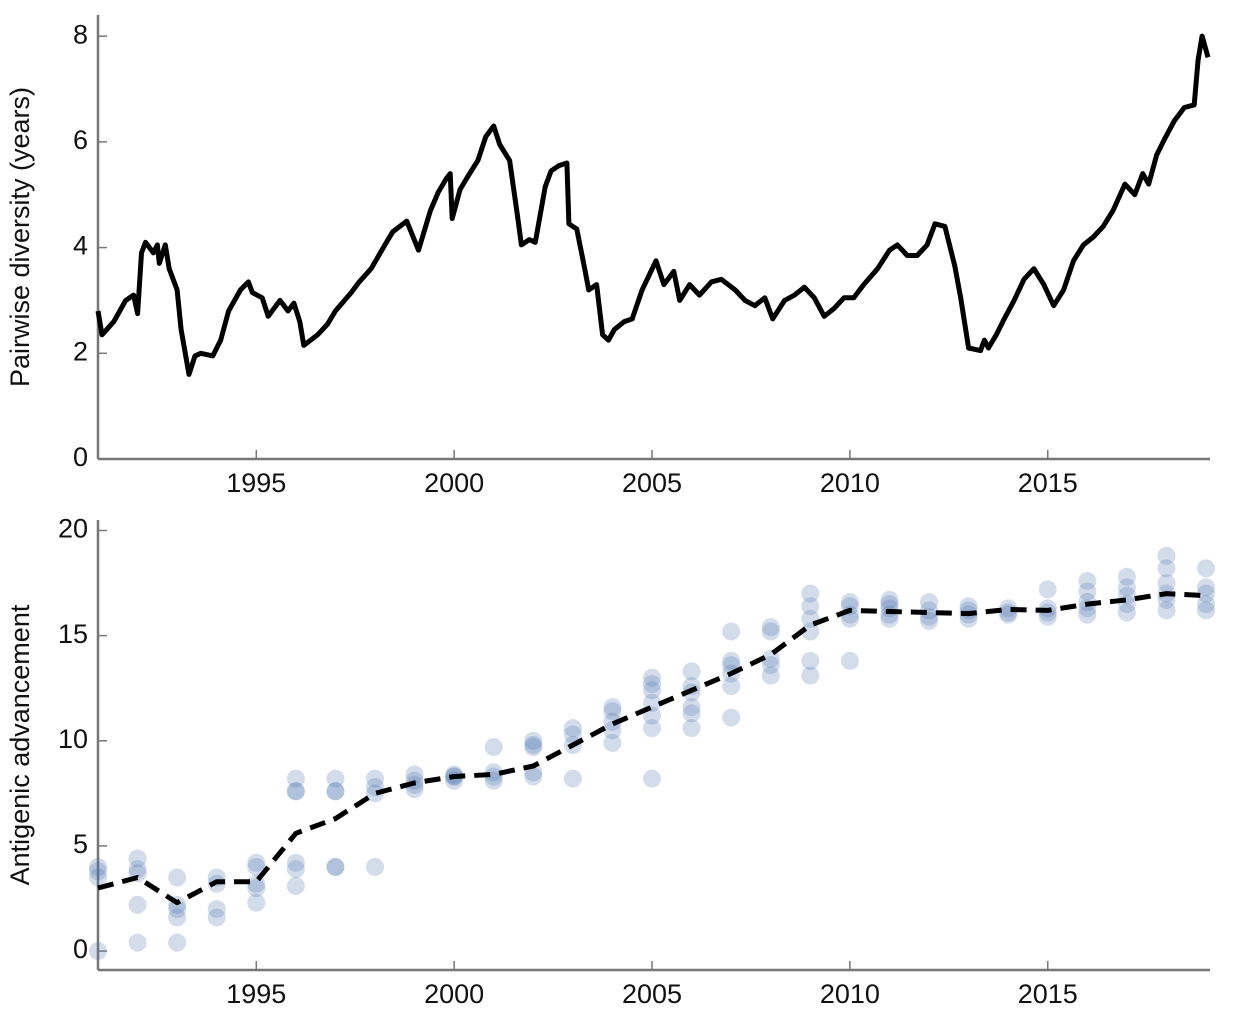  Describe the element at coordinates (20, 237) in the screenshot. I see `y-axis-title: Pairwise diversity (years)` at that location.